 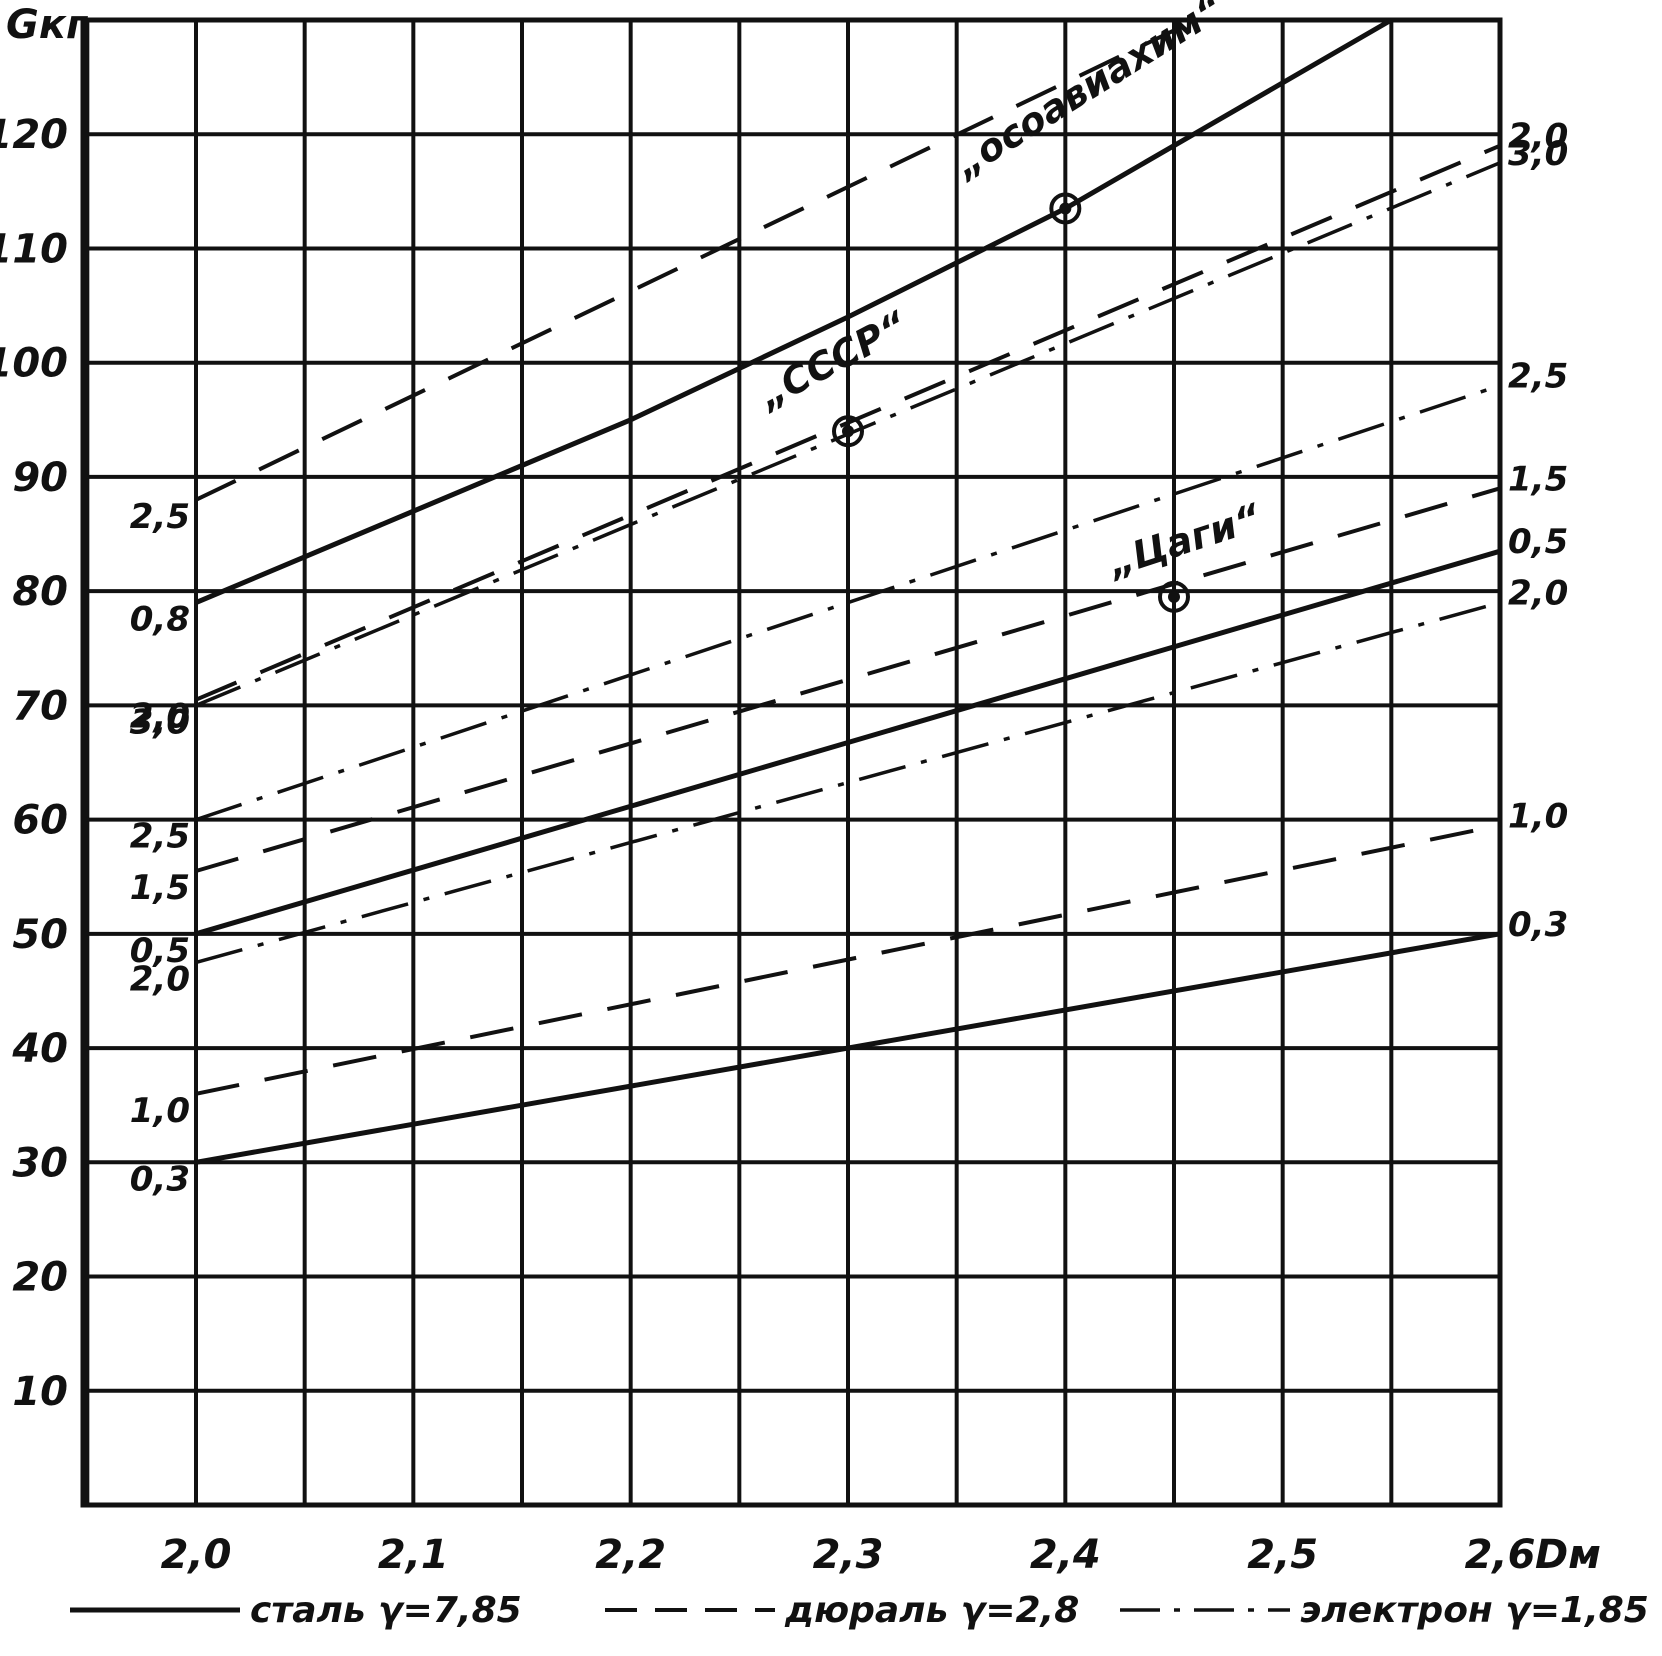 What do you see at coordinates (1538, 542) in the screenshot?
I see `series-label-right: 0,5` at bounding box center [1538, 542].